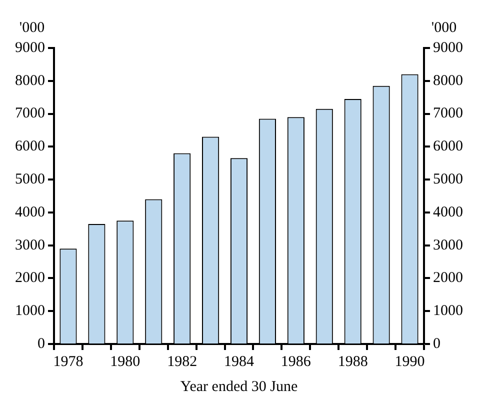 The image size is (482, 408). What do you see at coordinates (409, 362) in the screenshot?
I see `x-tick-label: 1990` at bounding box center [409, 362].